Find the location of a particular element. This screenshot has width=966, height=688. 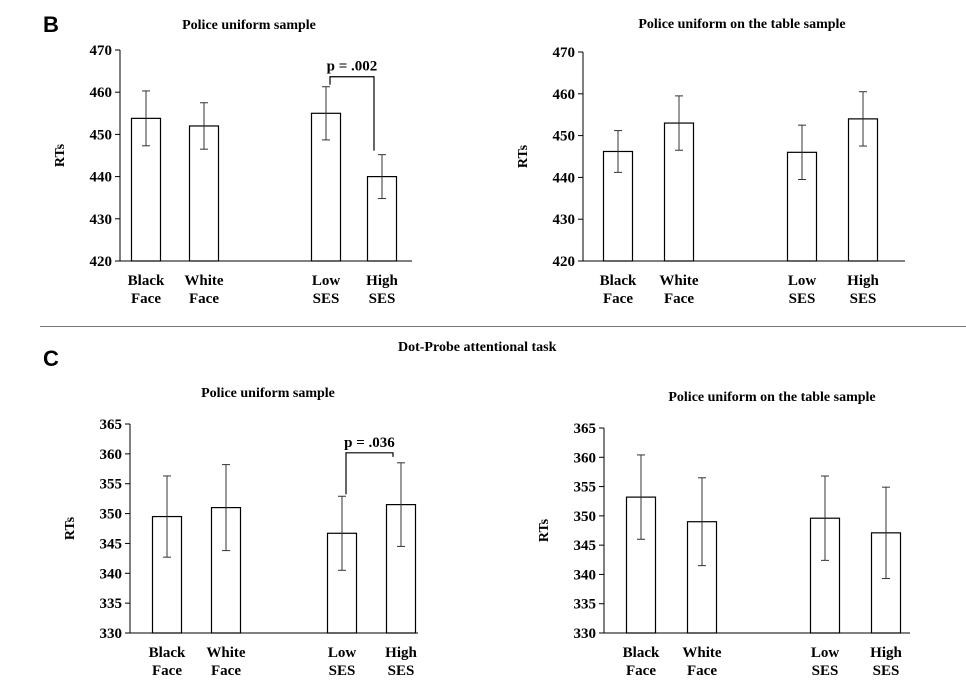

panel-letter-b: B is located at coordinates (51, 24).